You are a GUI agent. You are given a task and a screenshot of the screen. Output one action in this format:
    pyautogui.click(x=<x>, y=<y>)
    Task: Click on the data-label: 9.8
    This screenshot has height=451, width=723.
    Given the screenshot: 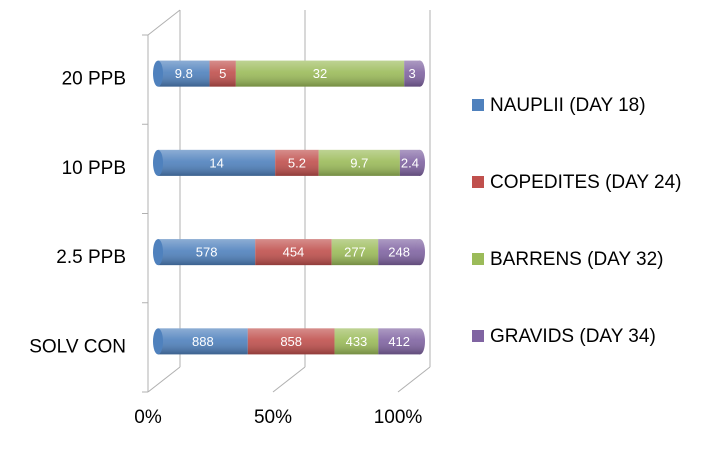 What is the action you would take?
    pyautogui.click(x=184, y=73)
    